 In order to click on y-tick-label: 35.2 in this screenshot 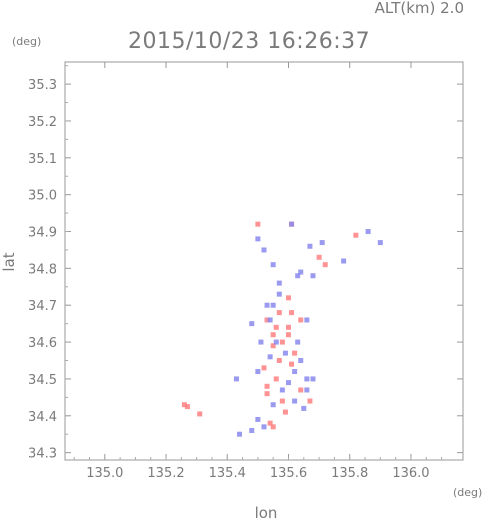, I will do `click(42, 122)`.